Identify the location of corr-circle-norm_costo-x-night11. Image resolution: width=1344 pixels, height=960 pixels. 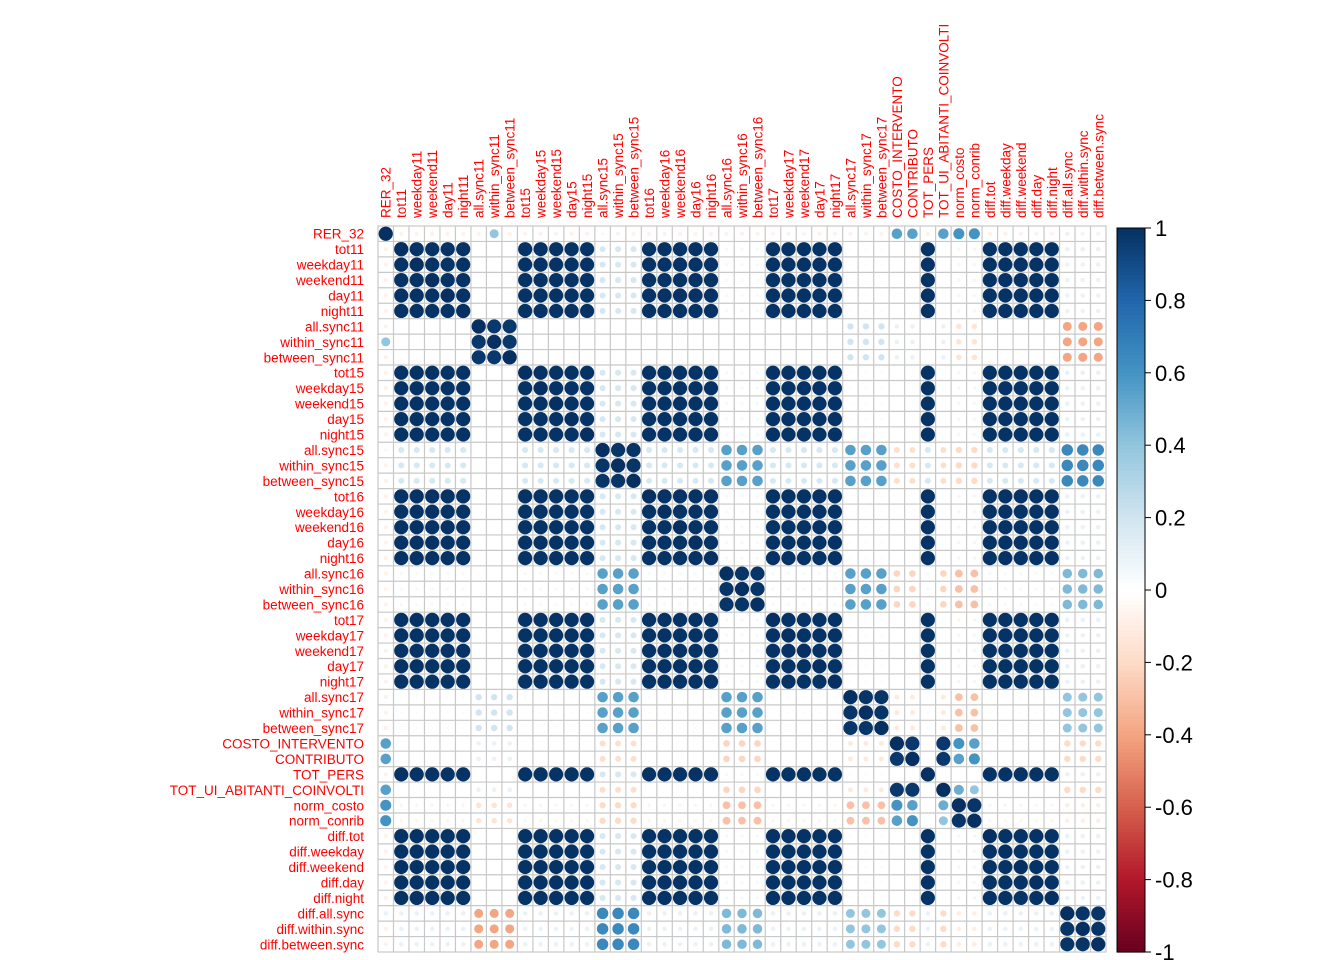
(463, 805).